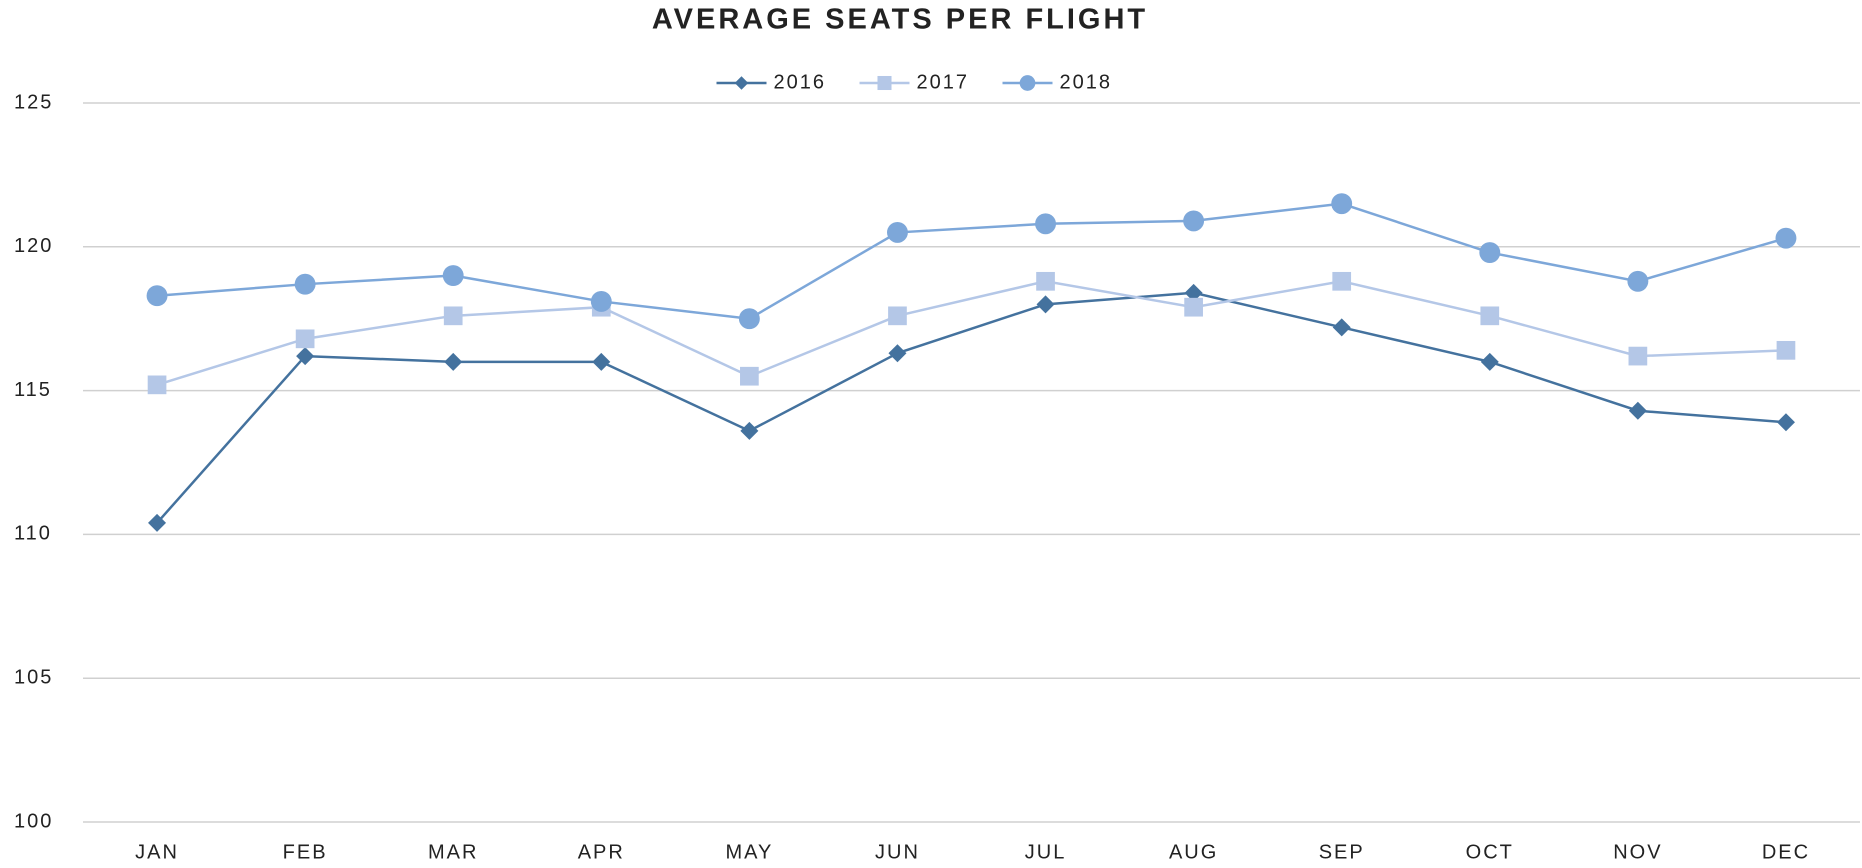  What do you see at coordinates (749, 852) in the screenshot?
I see `x-tick-label: MAY` at bounding box center [749, 852].